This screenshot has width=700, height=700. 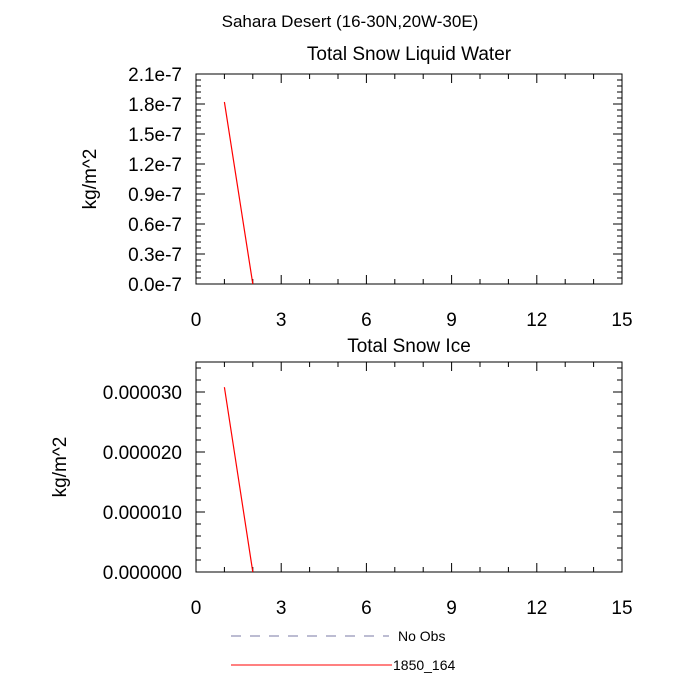 What do you see at coordinates (409, 346) in the screenshot?
I see `panel-title: Total Snow Ice` at bounding box center [409, 346].